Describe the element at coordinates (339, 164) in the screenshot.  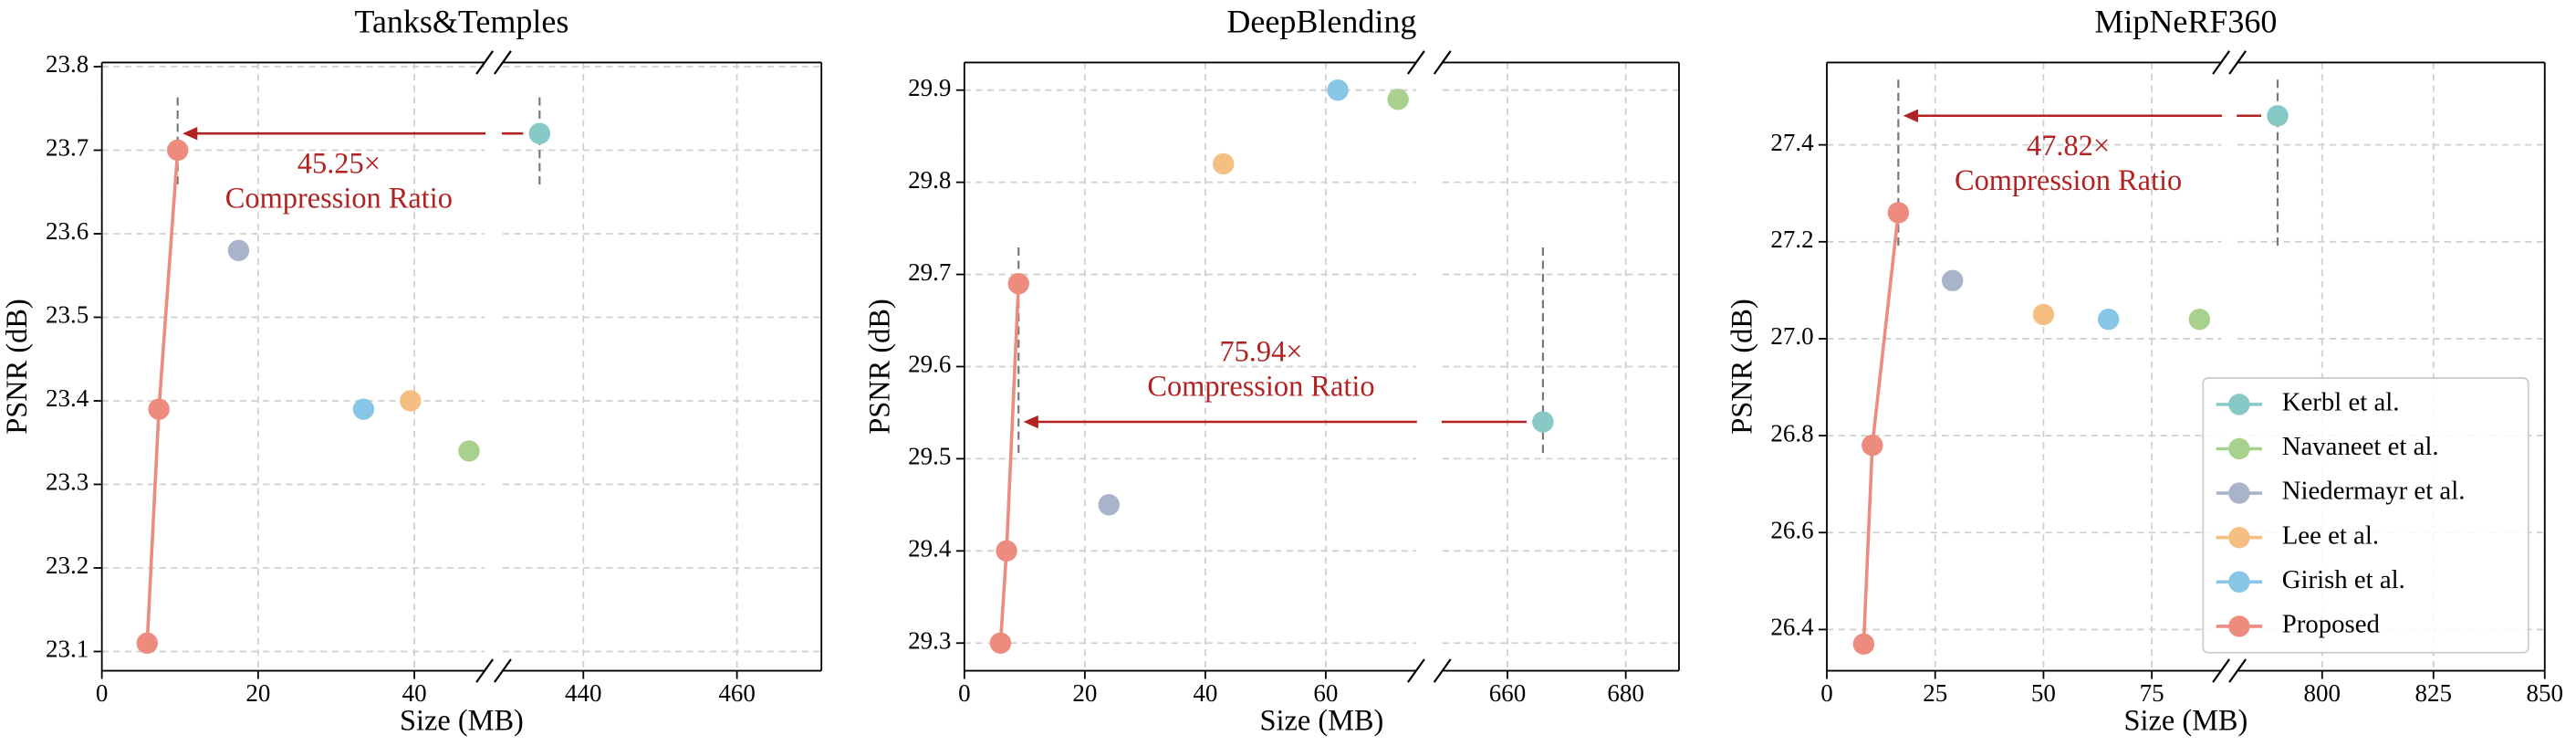
I see `annotation: 45.25×` at that location.